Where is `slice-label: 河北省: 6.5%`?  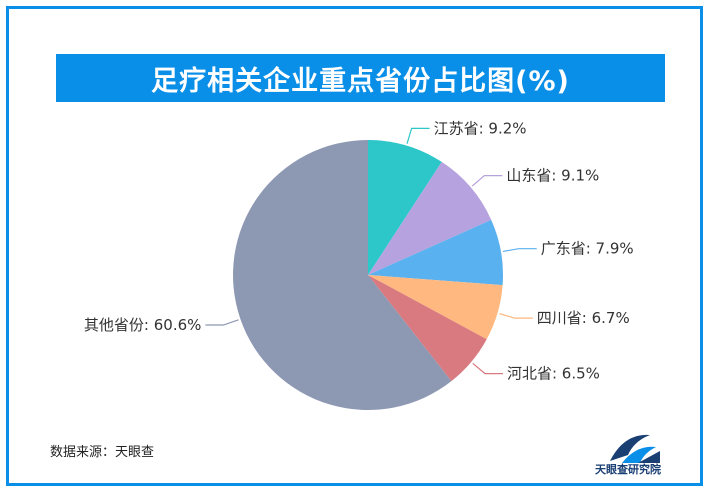
slice-label: 河北省: 6.5% is located at coordinates (553, 374).